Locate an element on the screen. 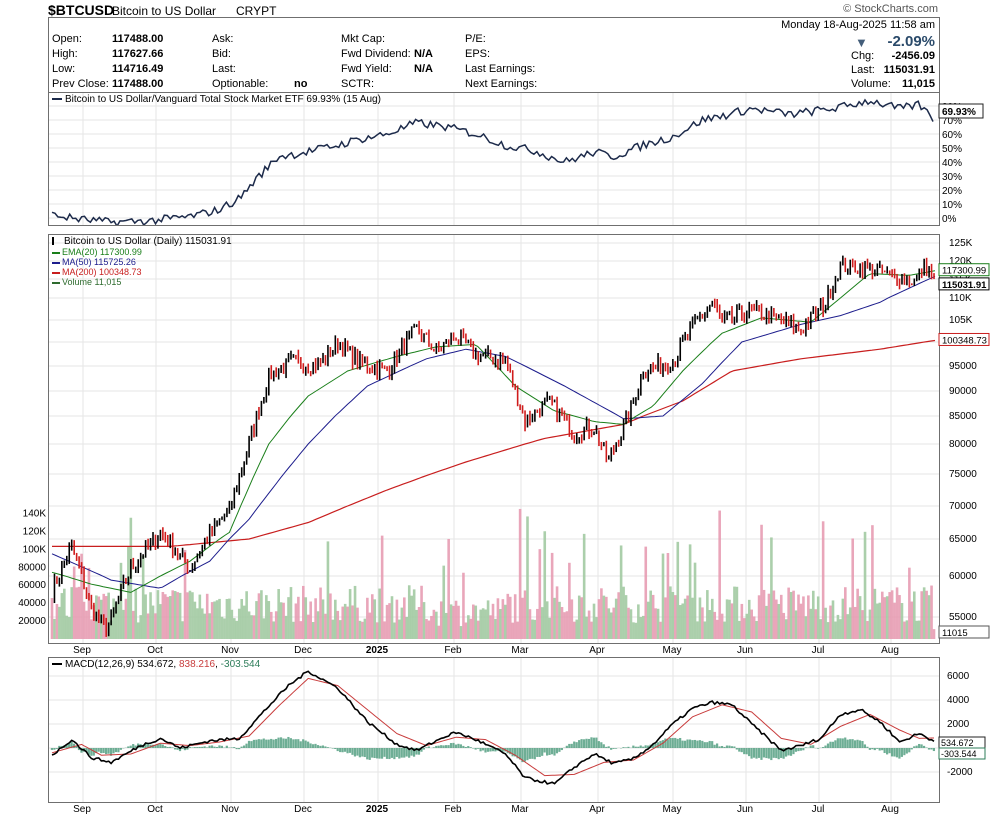  legend-text: MA(50) 115725.26 is located at coordinates (99, 262).